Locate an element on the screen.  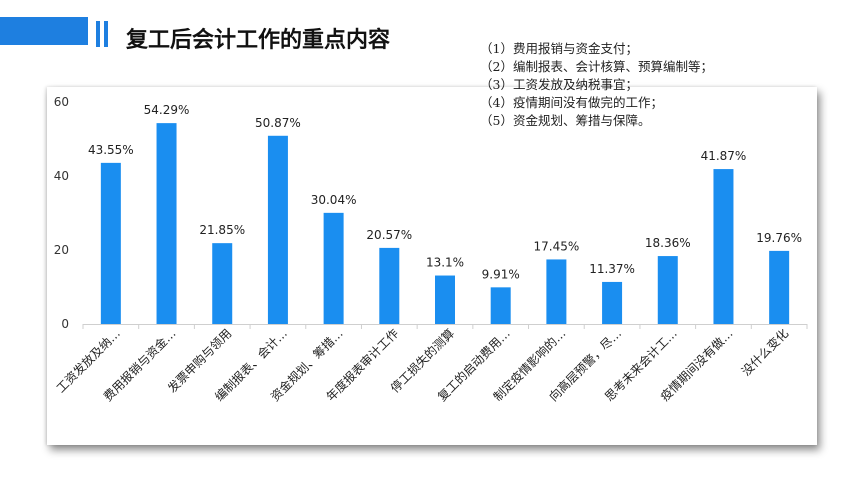
data-label: 30.04% is located at coordinates (334, 200).